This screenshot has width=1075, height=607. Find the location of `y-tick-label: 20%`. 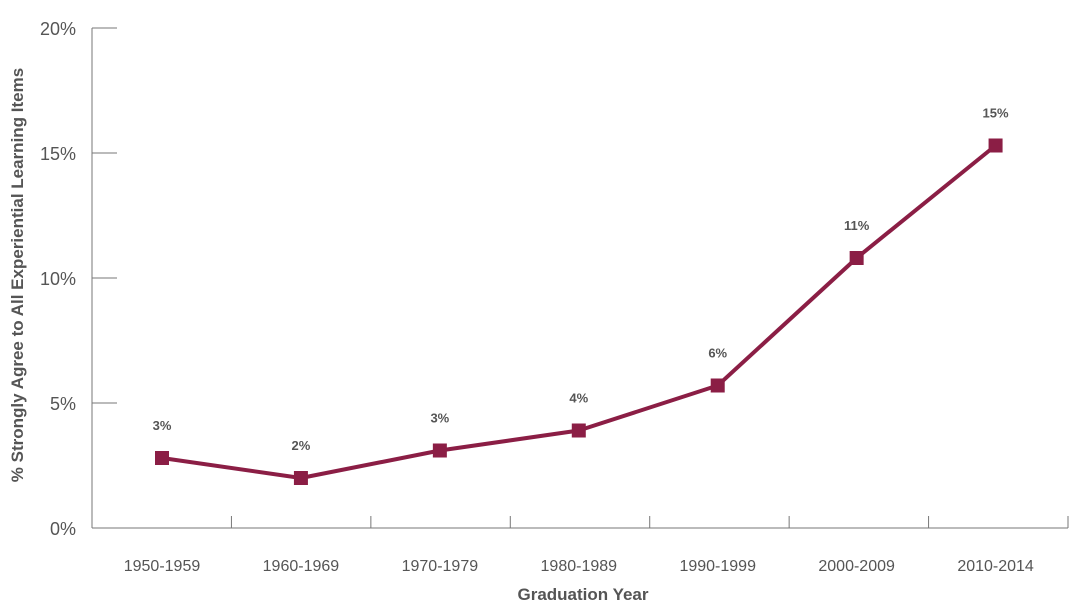

y-tick-label: 20% is located at coordinates (58, 29).